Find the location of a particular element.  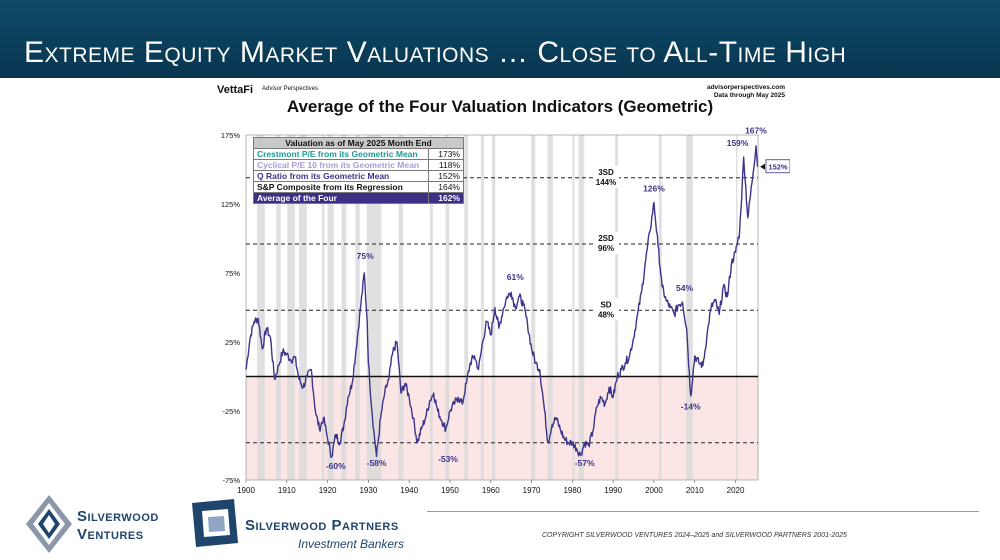

x-tick-label: 1960 is located at coordinates (491, 490).